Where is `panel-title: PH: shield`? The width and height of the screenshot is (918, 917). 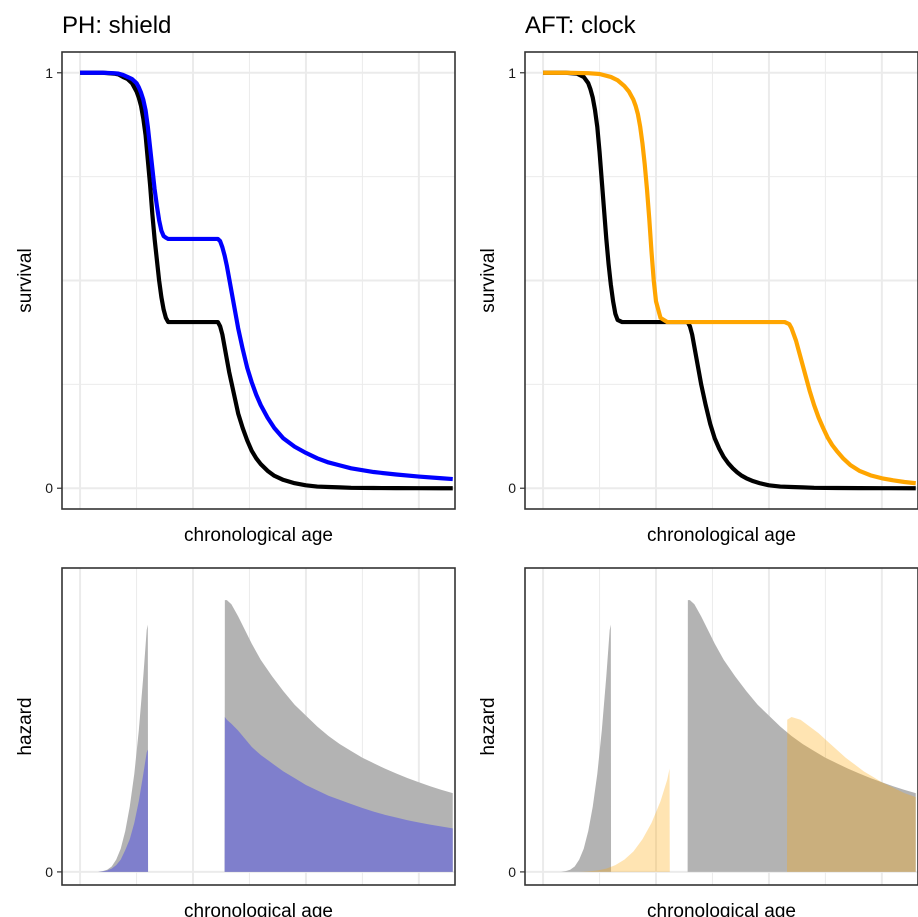
panel-title: PH: shield is located at coordinates (116, 25).